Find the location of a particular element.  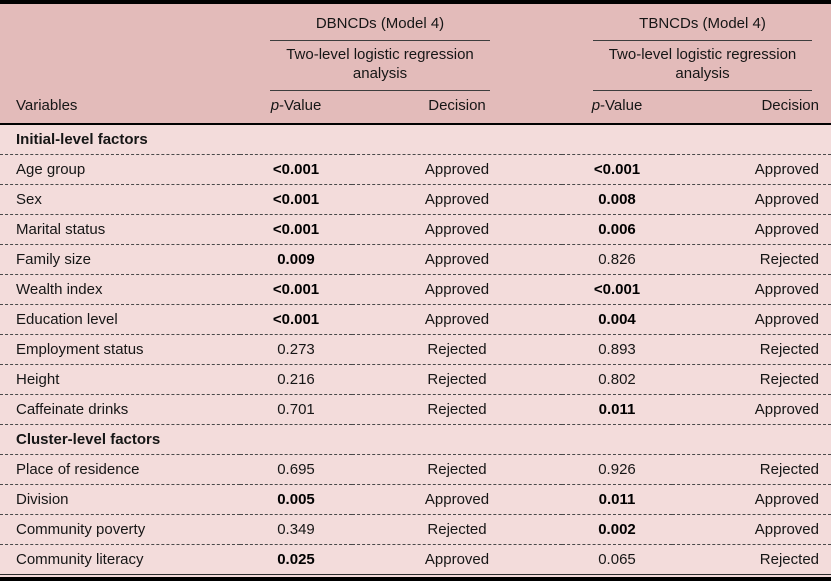

p-value-cell-dbncds: 0.005 is located at coordinates (296, 499).